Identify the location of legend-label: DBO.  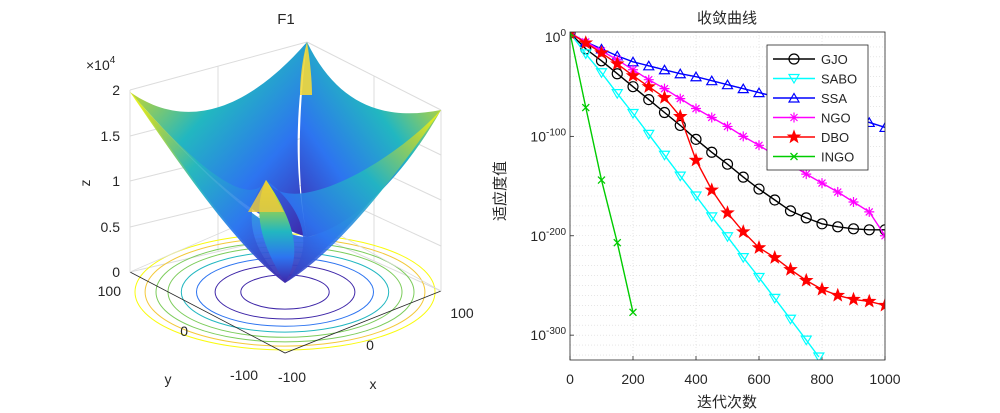
(835, 137).